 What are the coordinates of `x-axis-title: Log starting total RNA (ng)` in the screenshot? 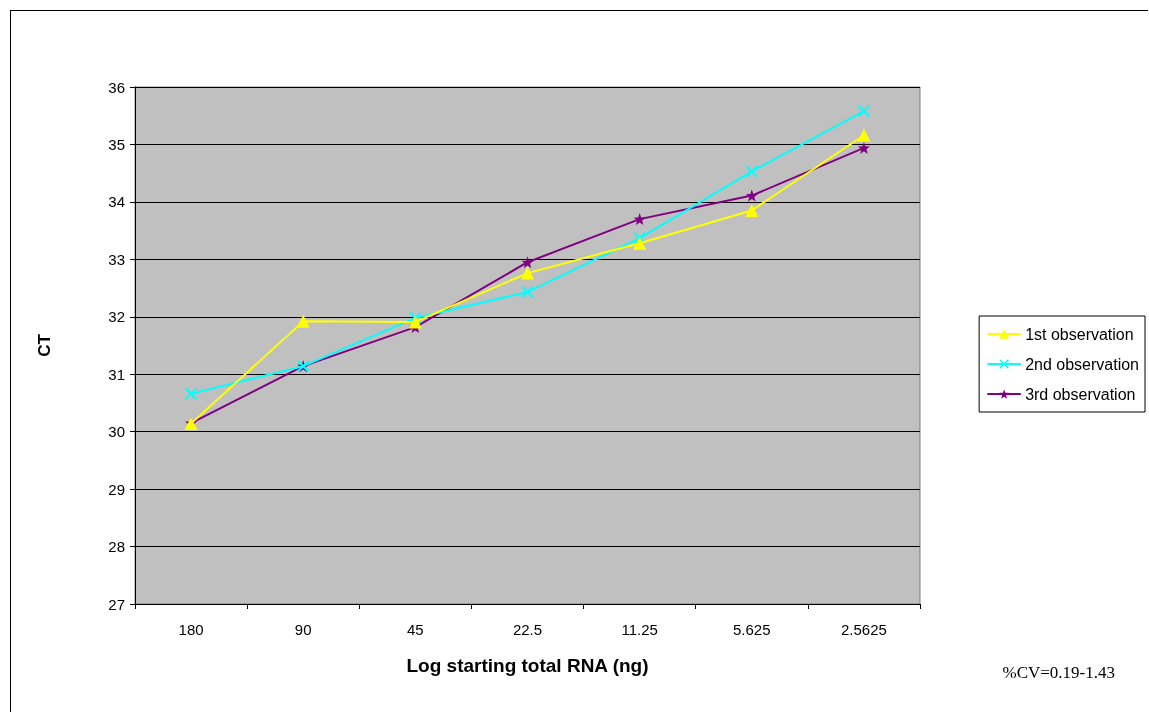 It's located at (527, 665).